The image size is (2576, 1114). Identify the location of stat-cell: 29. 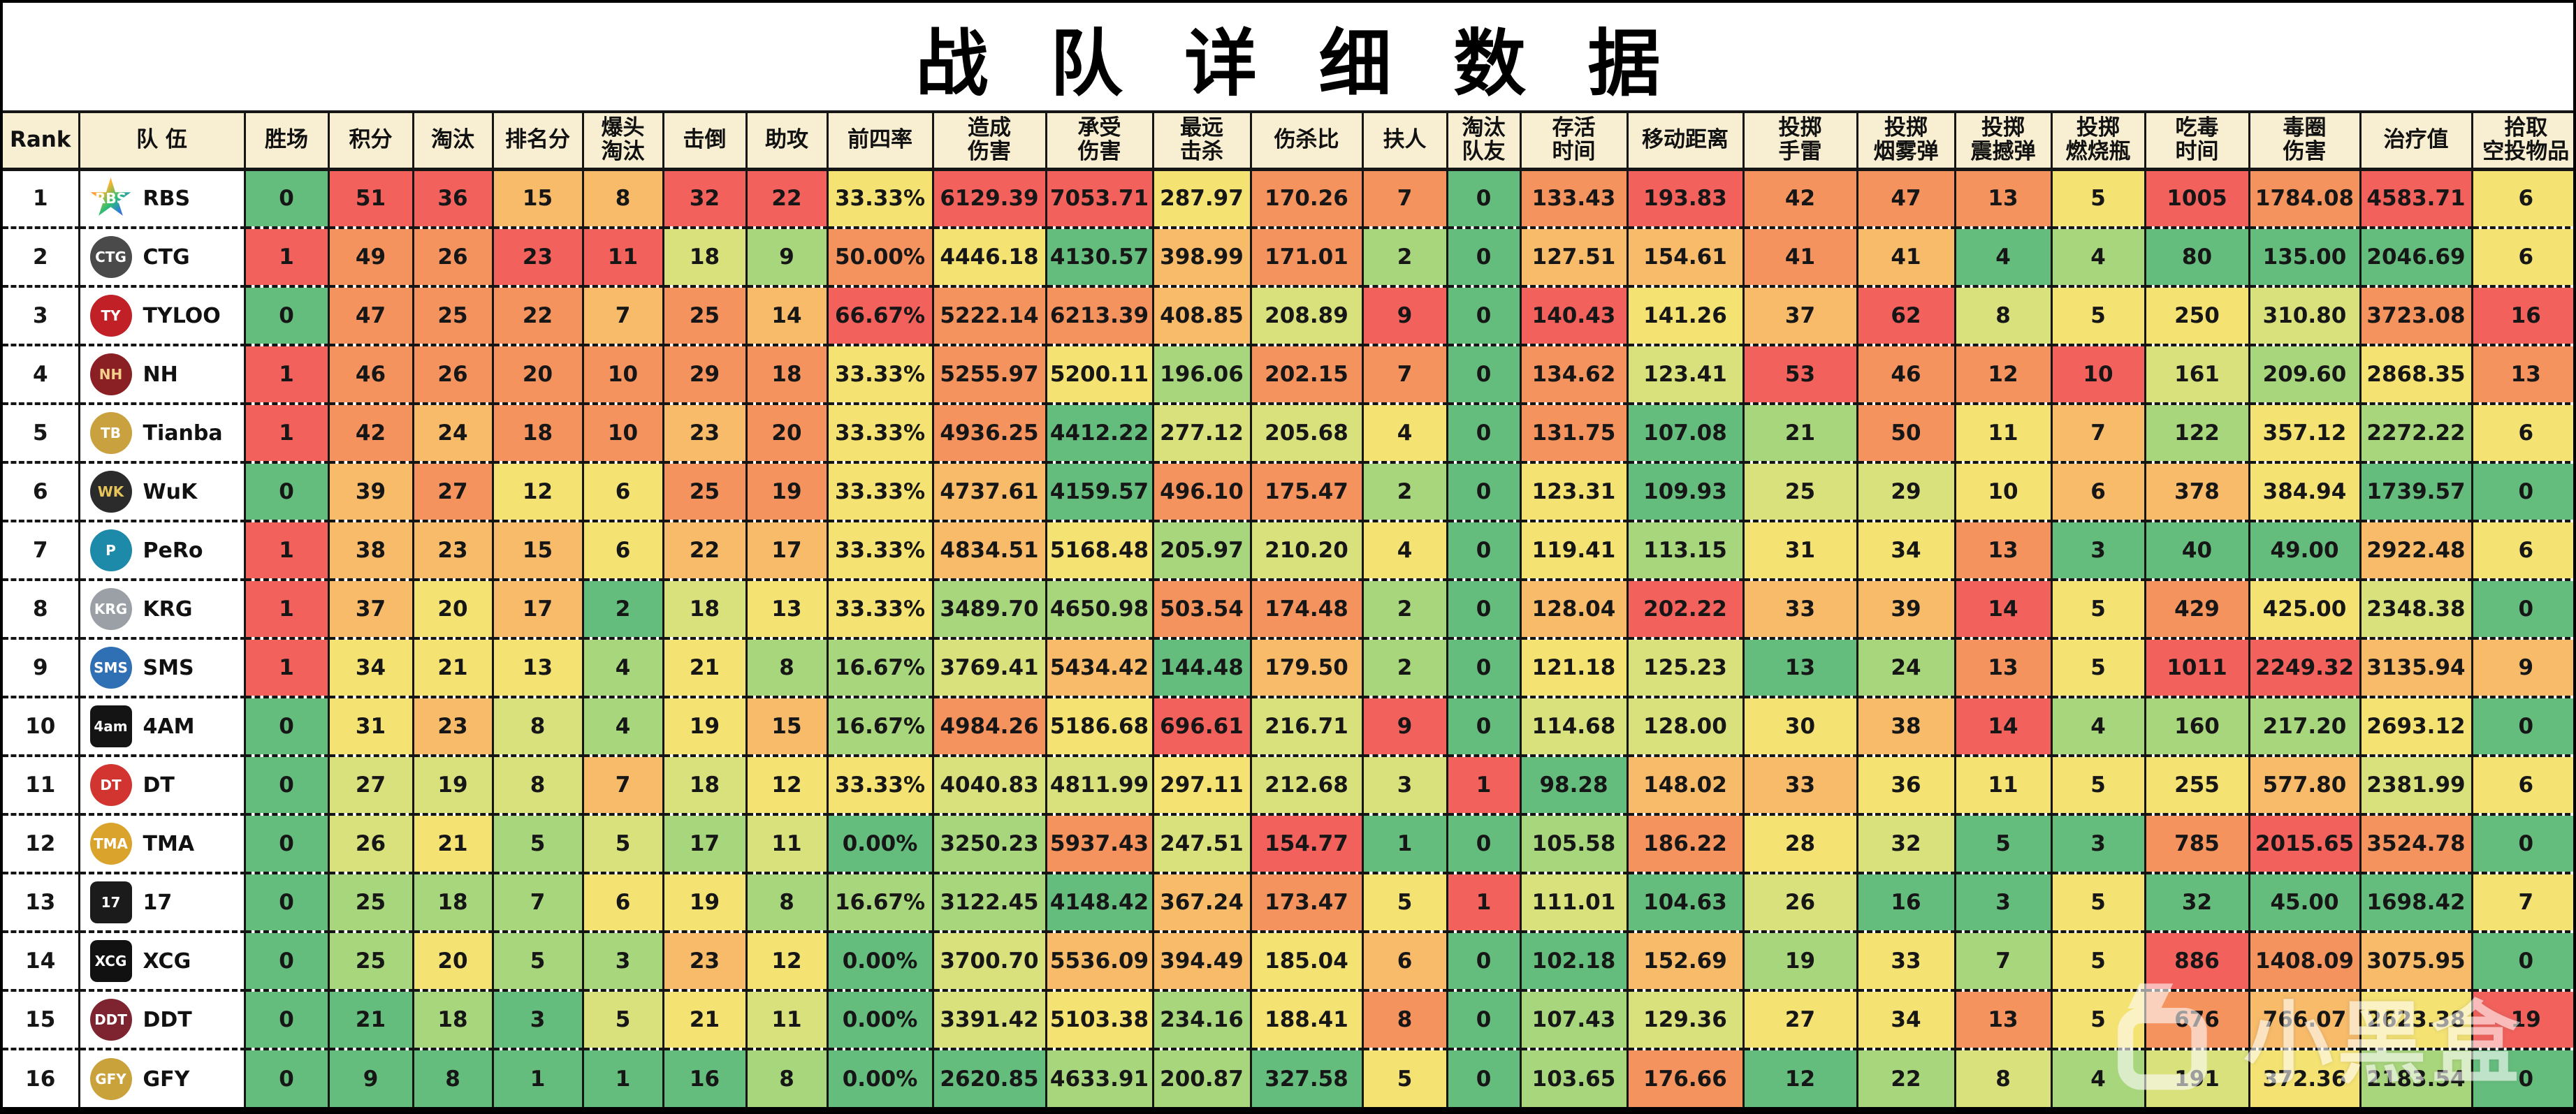
(1906, 491).